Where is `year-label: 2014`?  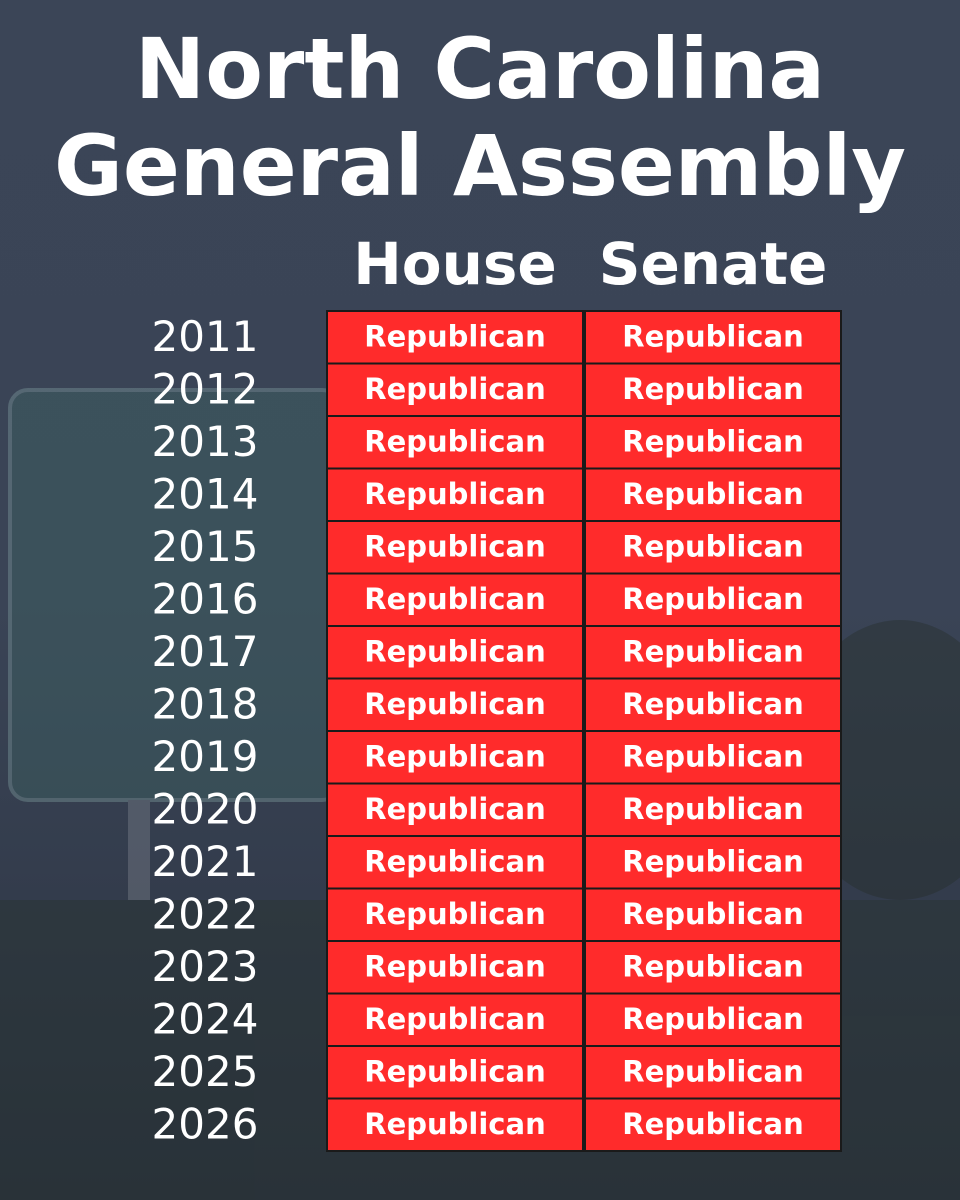
year-label: 2014 is located at coordinates (205, 493).